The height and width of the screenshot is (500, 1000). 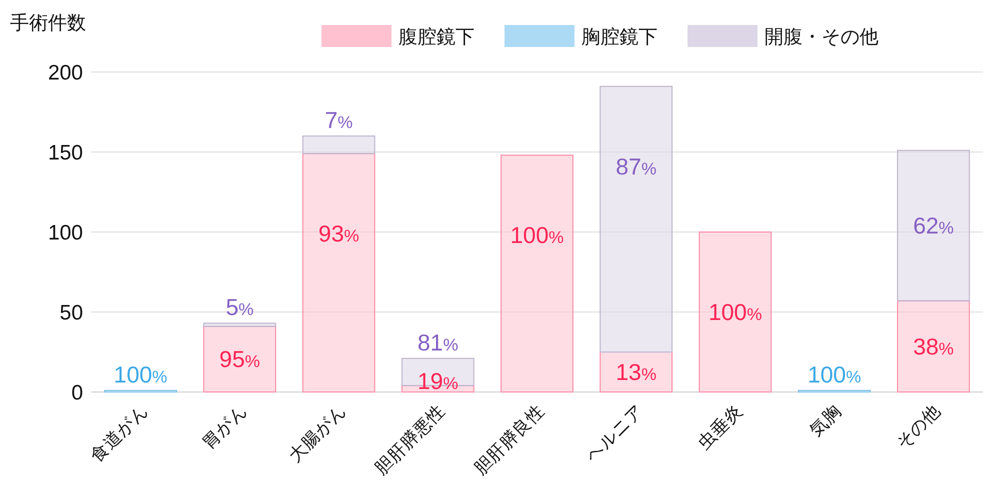 What do you see at coordinates (509, 439) in the screenshot?
I see `x-tick-label: 胆肝膵良性` at bounding box center [509, 439].